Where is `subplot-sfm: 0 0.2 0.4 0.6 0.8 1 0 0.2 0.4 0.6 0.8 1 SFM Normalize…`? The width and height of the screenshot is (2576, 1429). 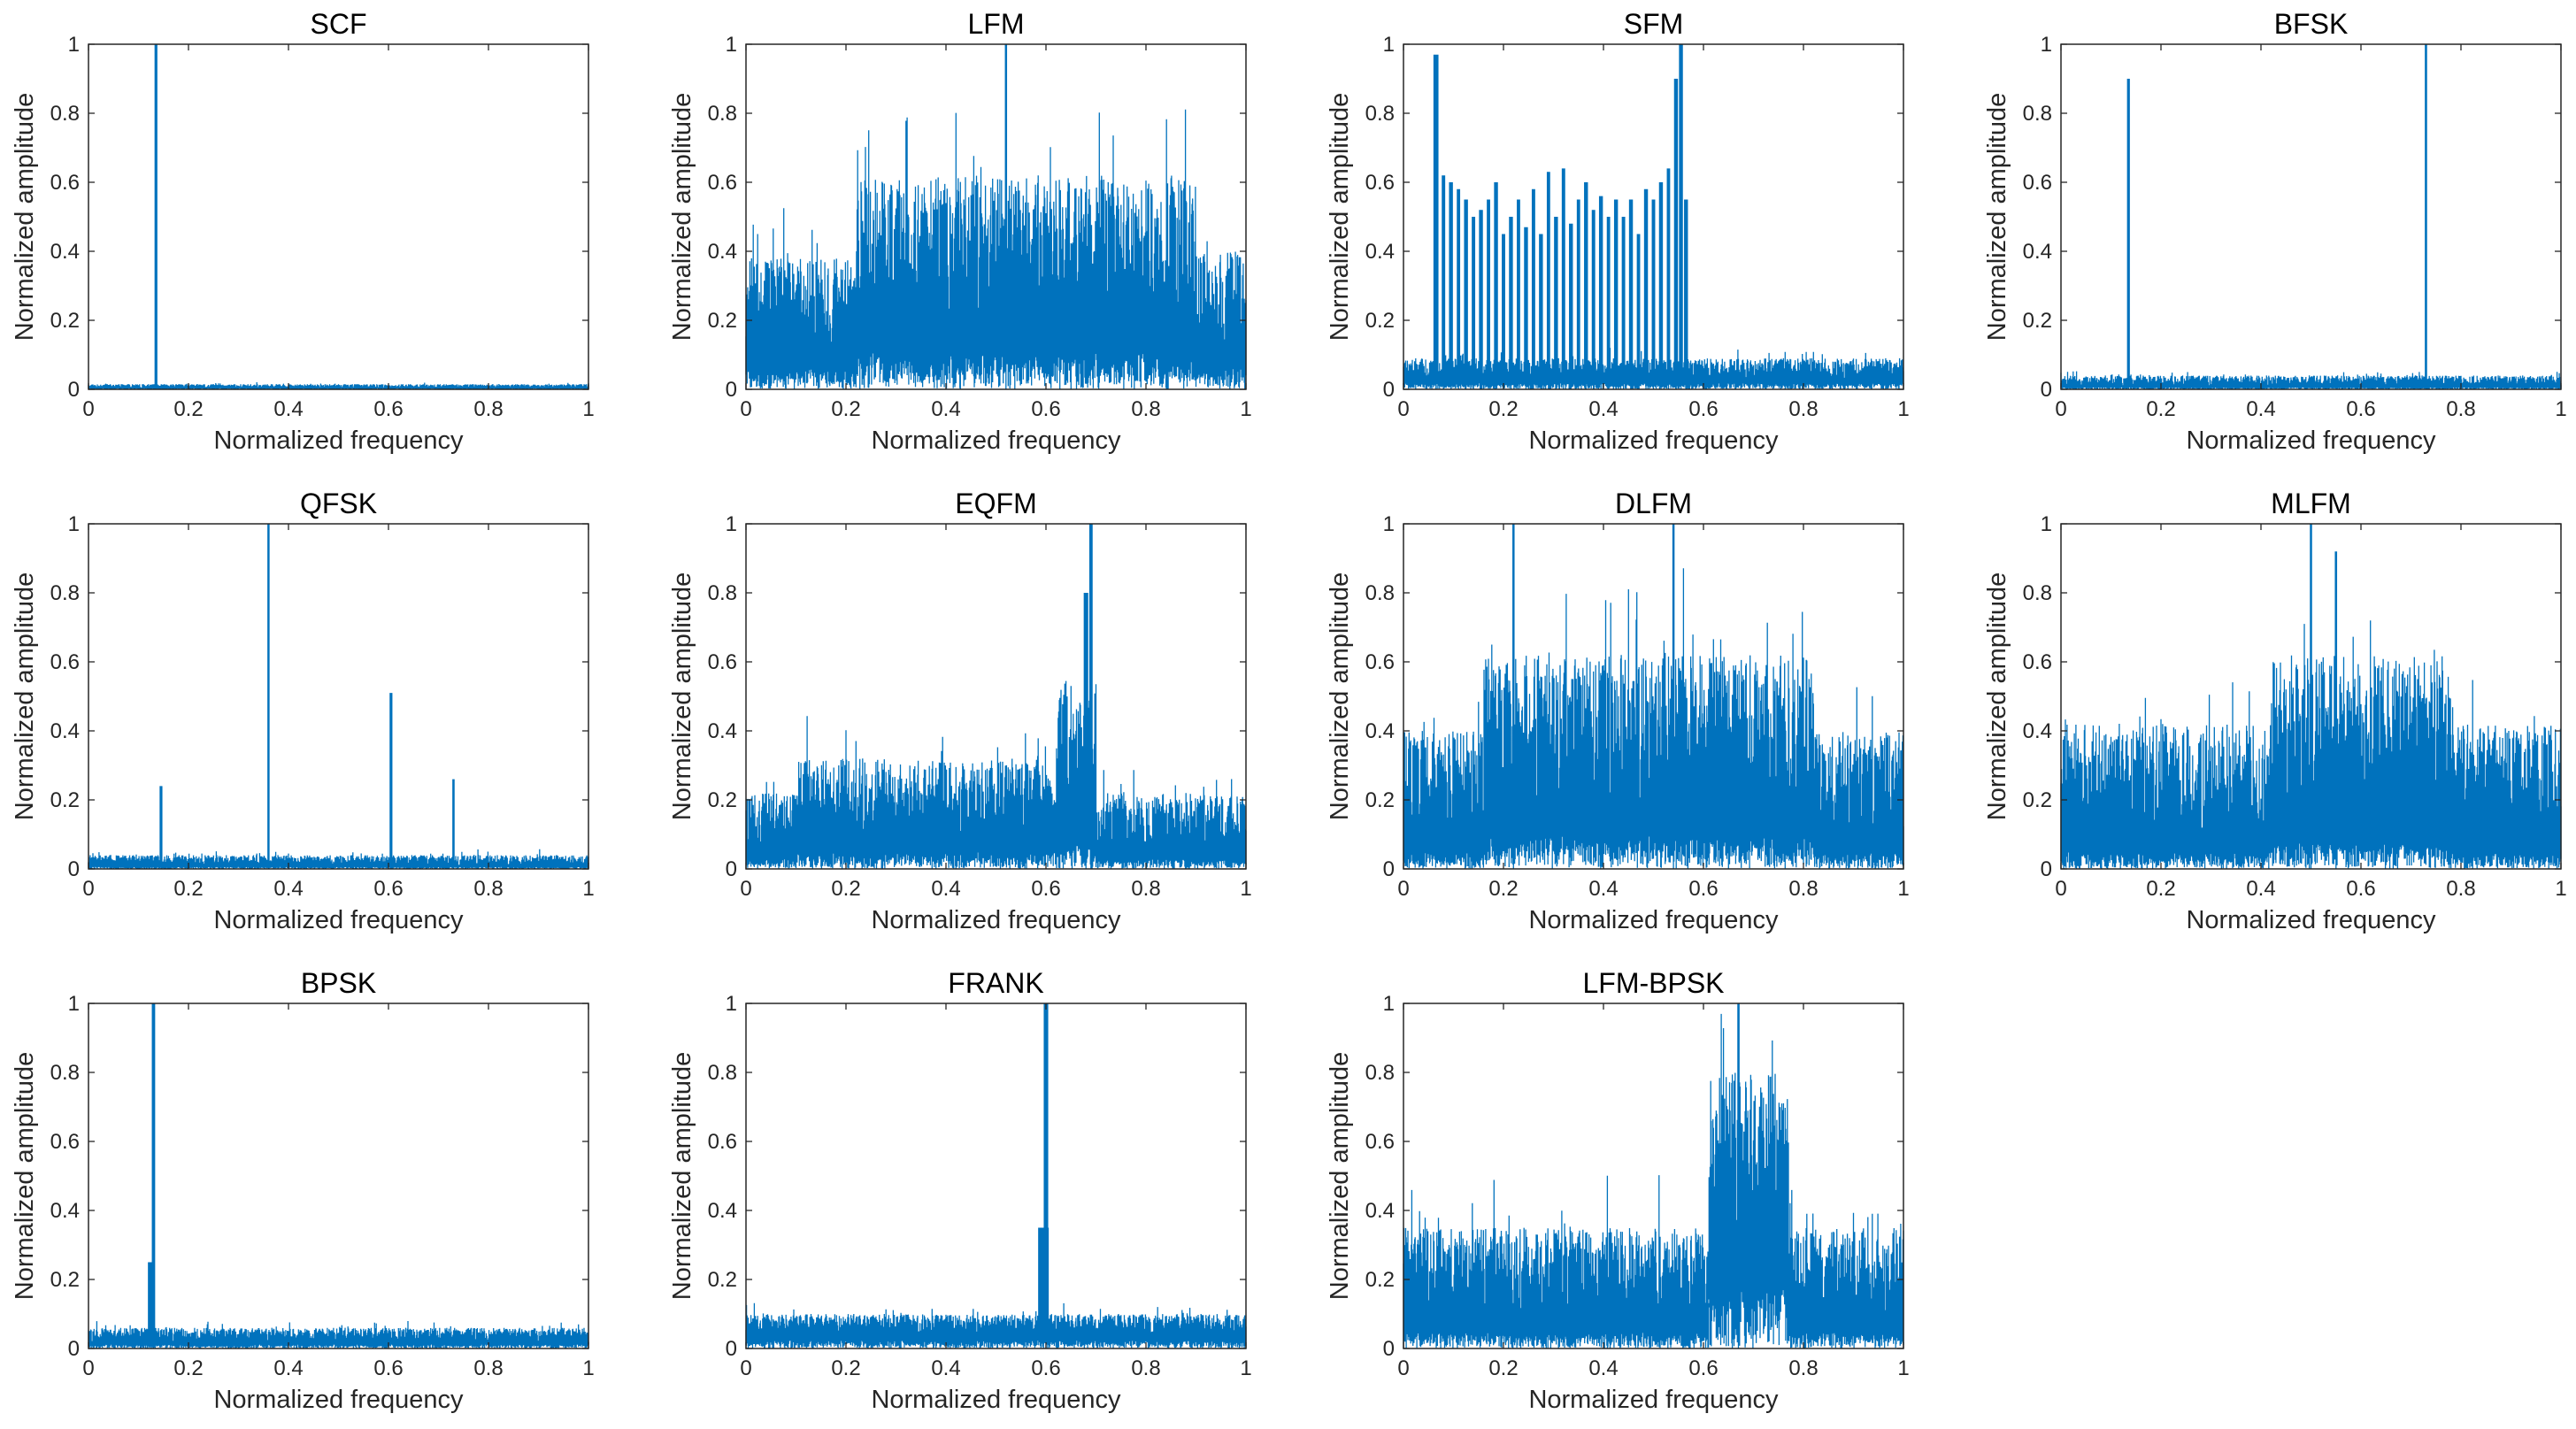 subplot-sfm: 0 0.2 0.4 0.6 0.8 1 0 0.2 0.4 0.6 0.8 1 SFM Normalize… is located at coordinates (1618, 232).